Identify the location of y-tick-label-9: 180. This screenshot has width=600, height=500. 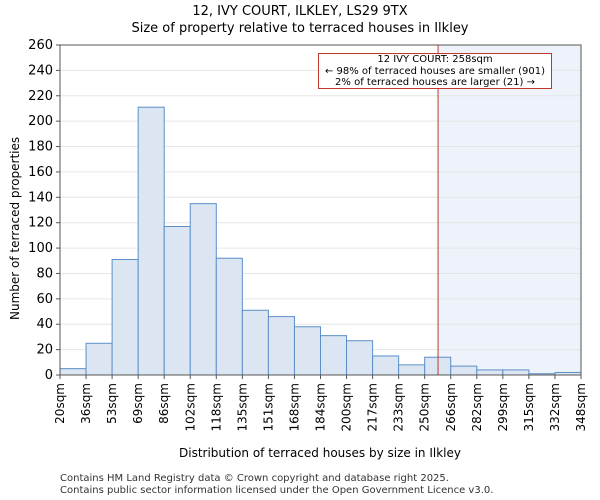
(40, 147).